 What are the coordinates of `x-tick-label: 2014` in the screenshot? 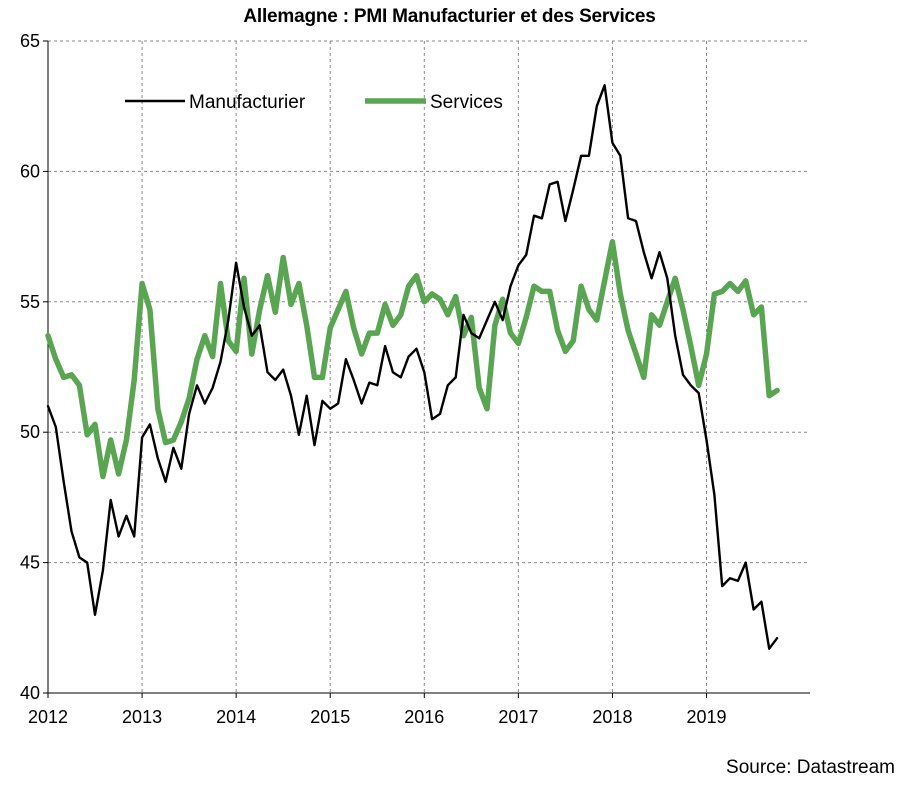 It's located at (236, 717).